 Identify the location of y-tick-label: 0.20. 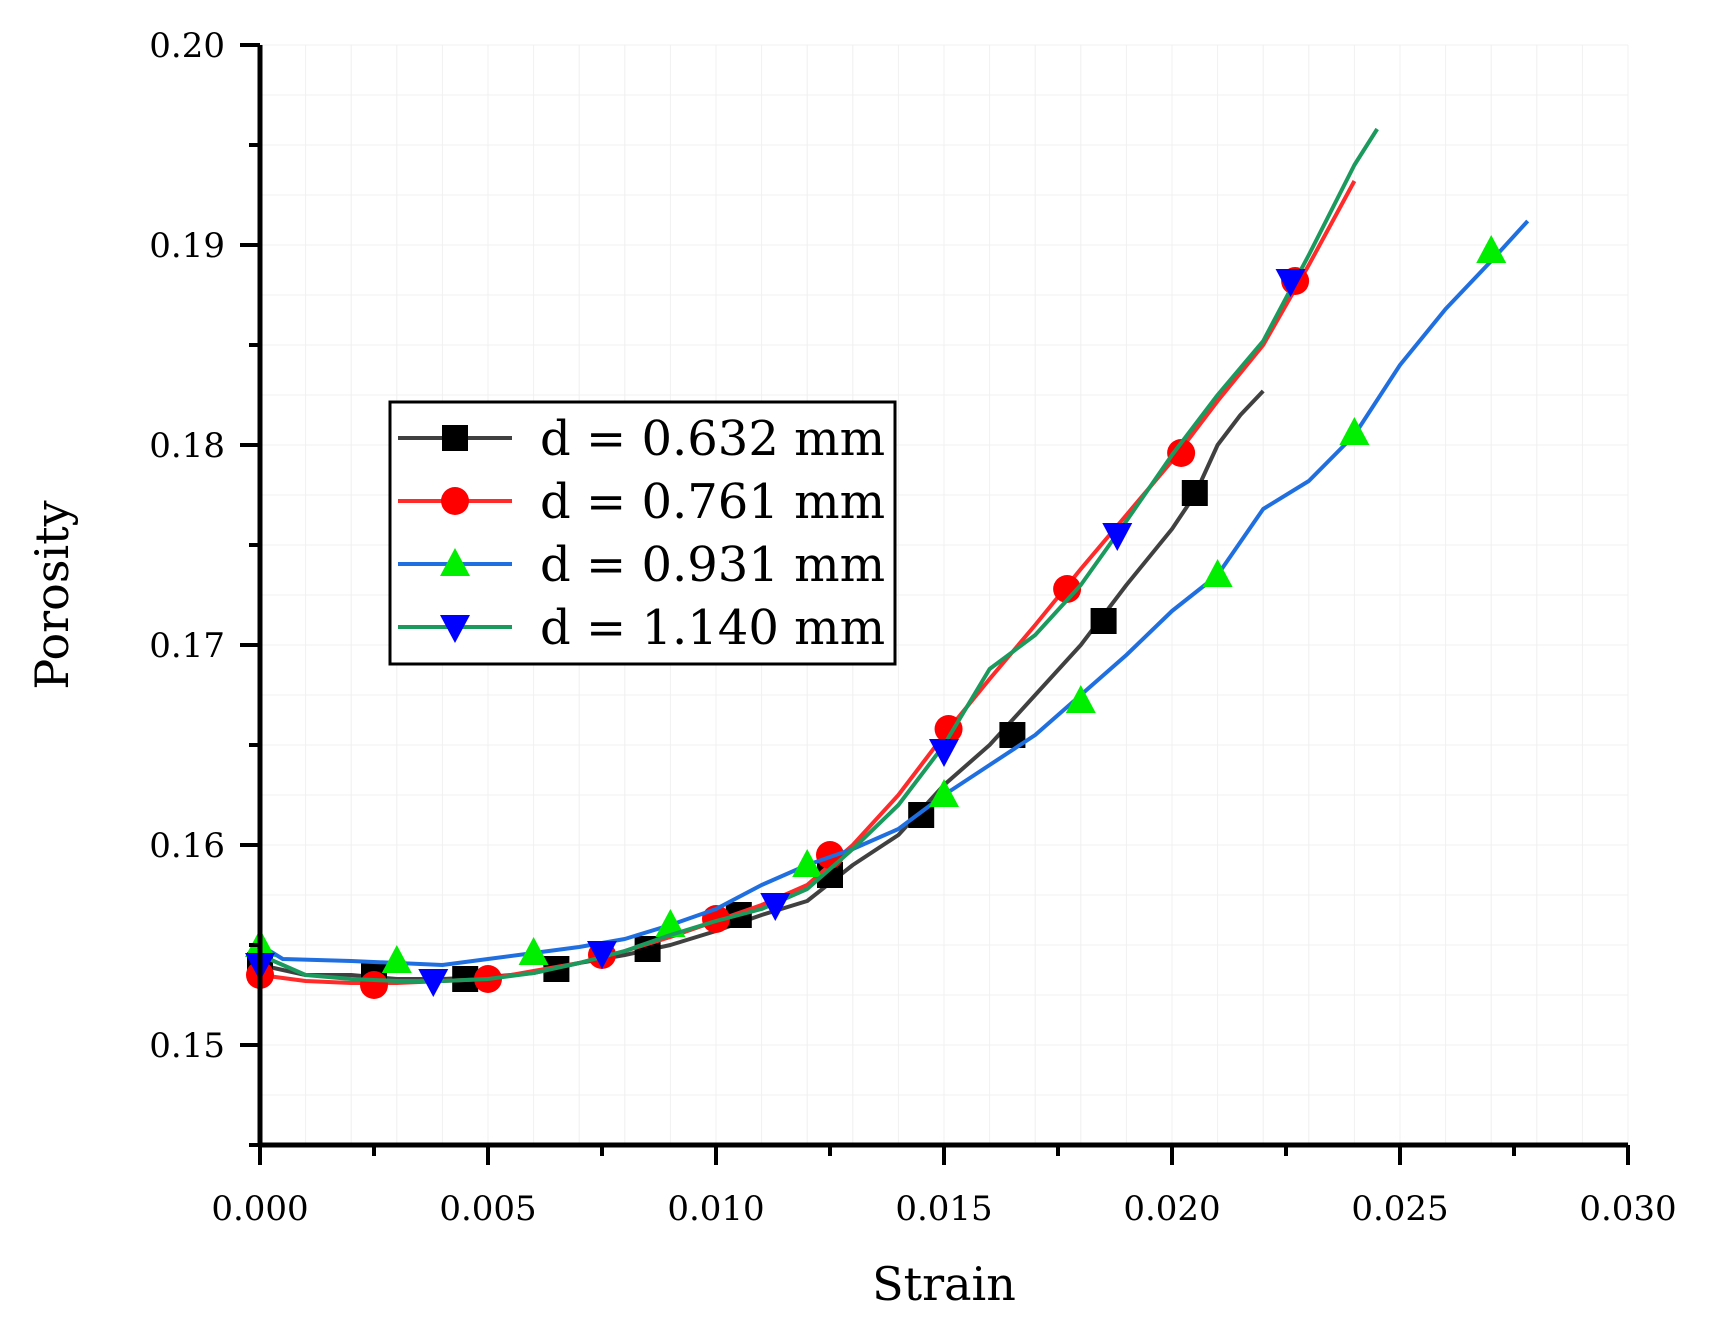
(187, 46).